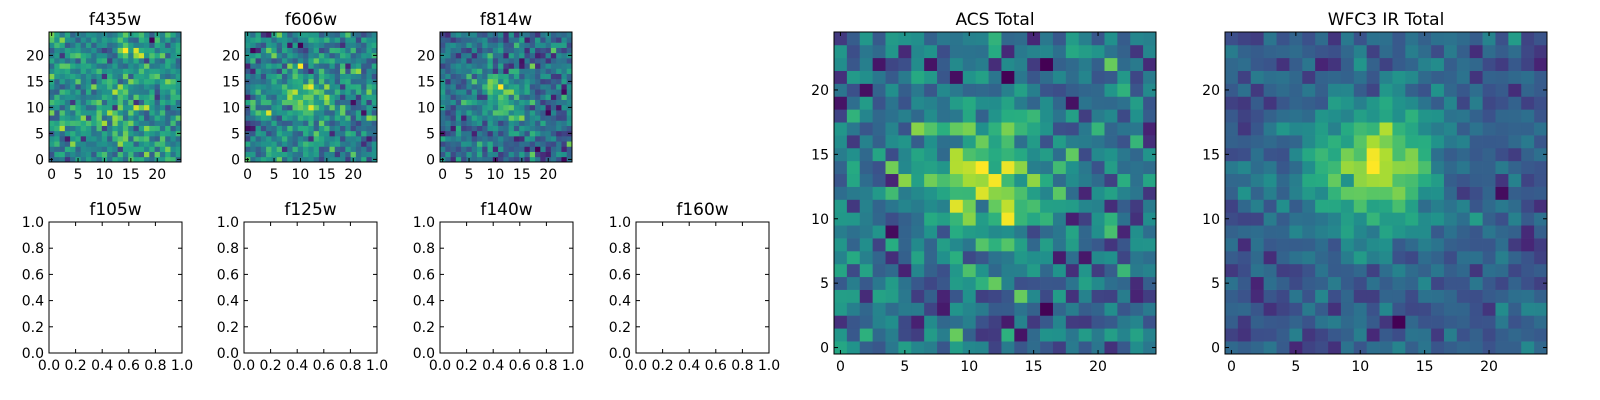 The width and height of the screenshot is (1600, 400). What do you see at coordinates (424, 328) in the screenshot?
I see `panel-f140w-ytick-label: 0.2` at bounding box center [424, 328].